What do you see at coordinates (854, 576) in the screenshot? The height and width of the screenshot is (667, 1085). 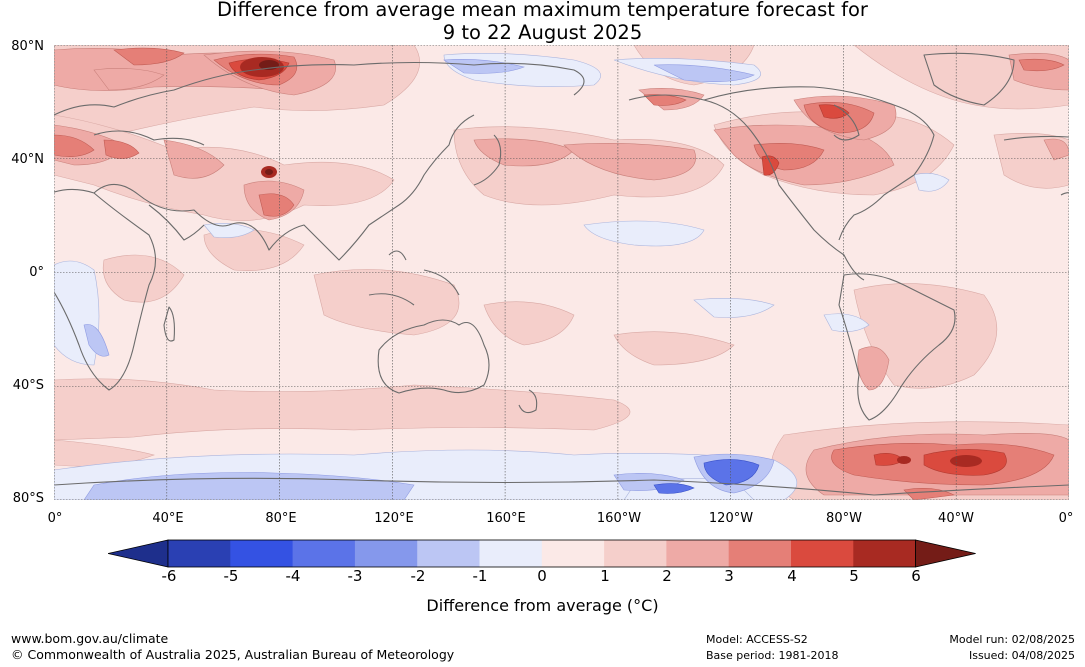 I see `colorbar-tick: 5` at bounding box center [854, 576].